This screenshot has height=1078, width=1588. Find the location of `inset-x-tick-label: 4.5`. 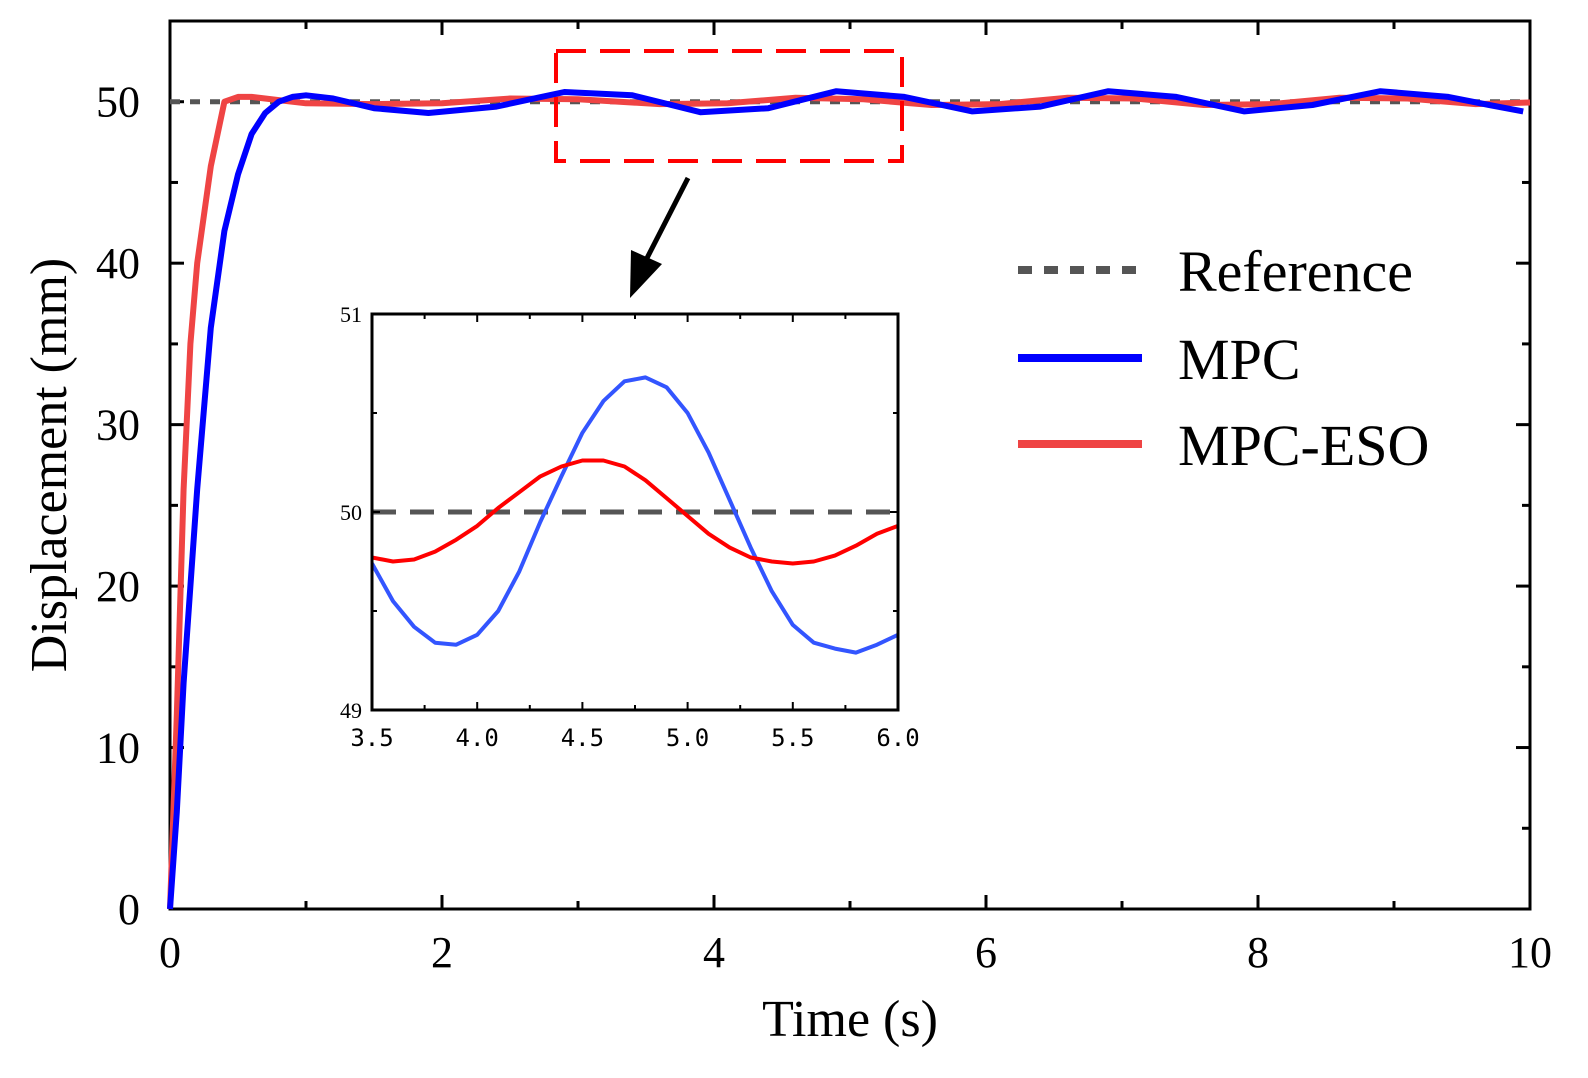

inset-x-tick-label: 4.5 is located at coordinates (582, 738).